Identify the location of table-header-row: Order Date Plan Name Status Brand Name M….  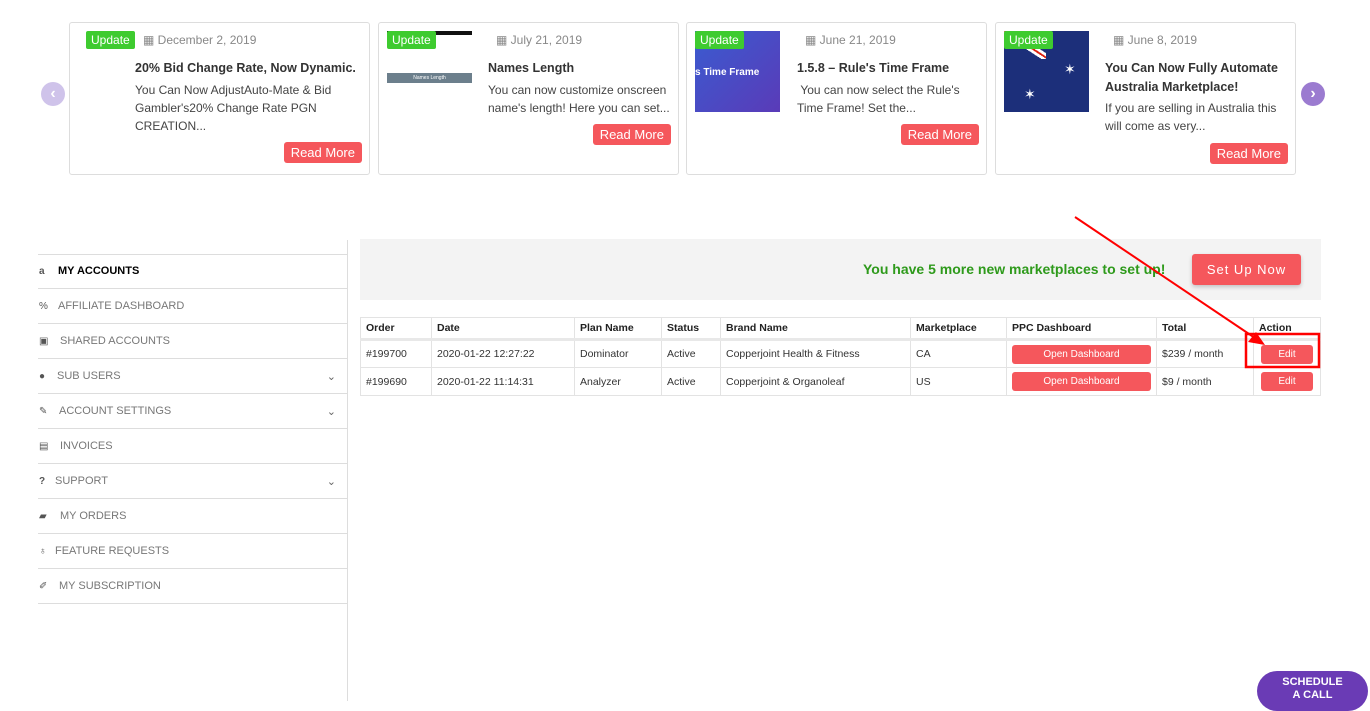
(840, 329).